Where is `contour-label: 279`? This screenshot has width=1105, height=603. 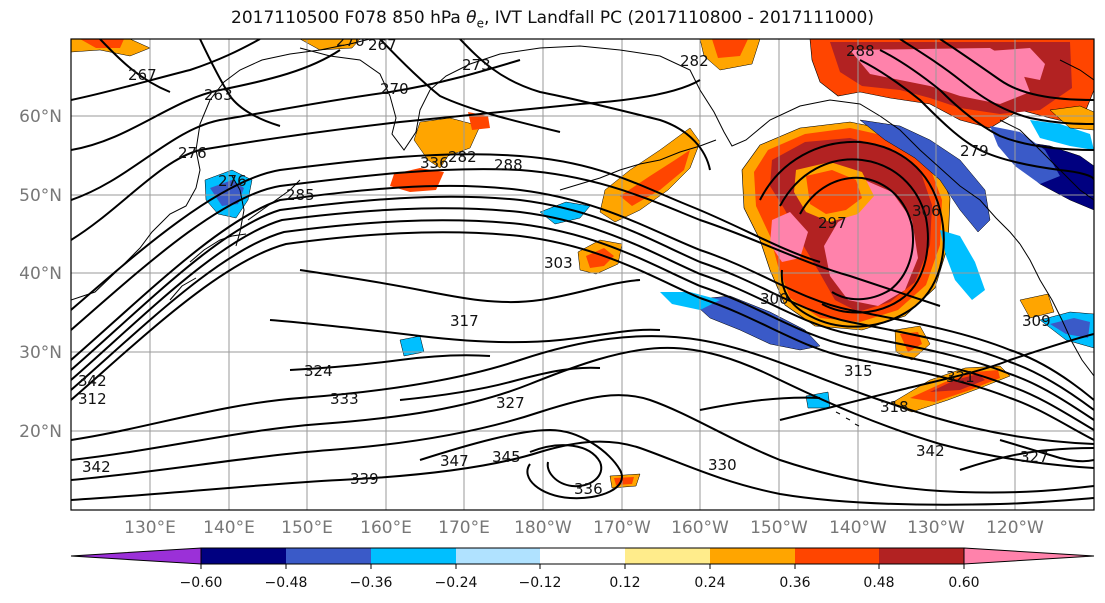
contour-label: 279 is located at coordinates (974, 151).